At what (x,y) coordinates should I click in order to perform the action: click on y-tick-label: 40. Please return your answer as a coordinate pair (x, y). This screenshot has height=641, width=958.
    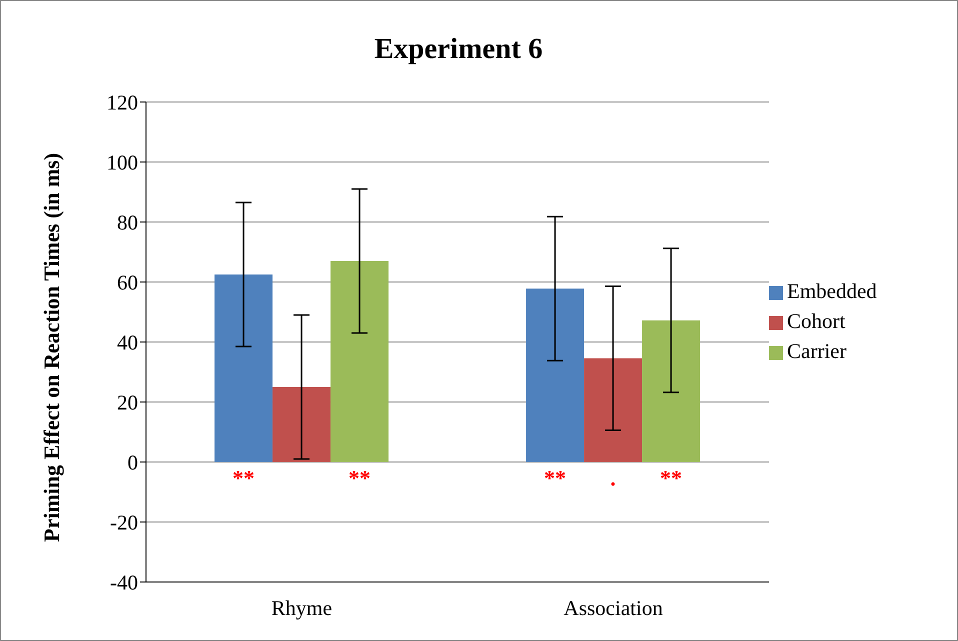
    Looking at the image, I should click on (127, 342).